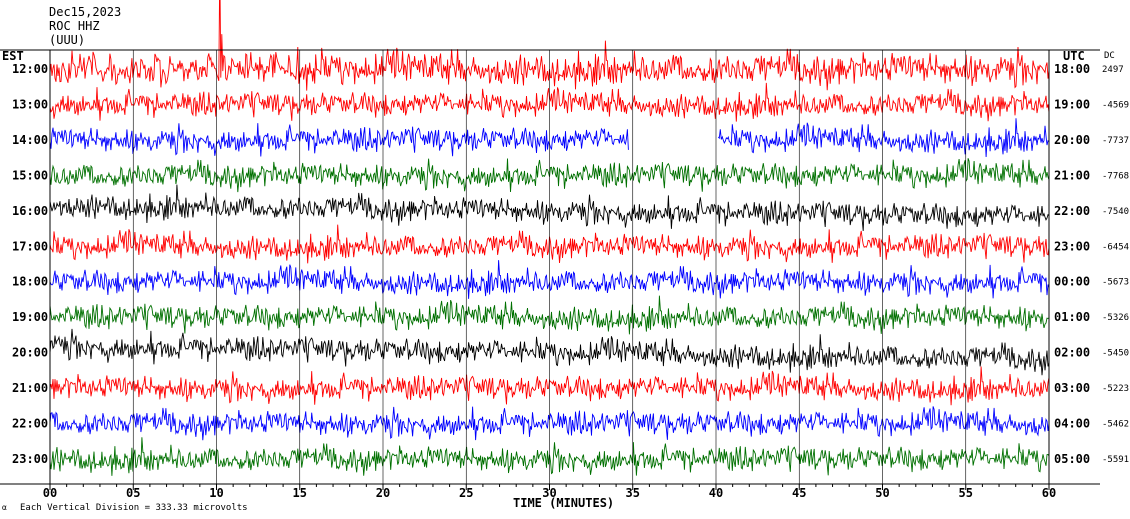 The height and width of the screenshot is (519, 1130). I want to click on station-label: ROC HHZ, so click(74, 26).